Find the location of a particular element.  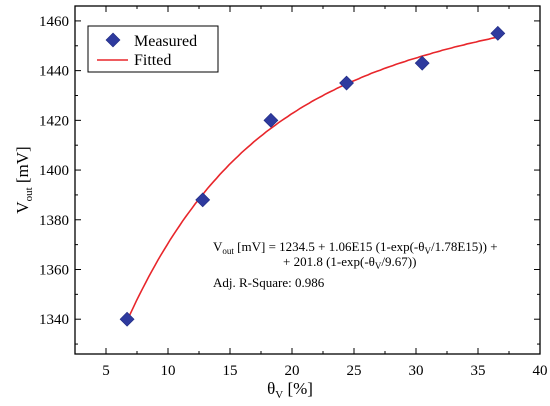

y-axis-title: Vout [mV] is located at coordinates (24, 179).